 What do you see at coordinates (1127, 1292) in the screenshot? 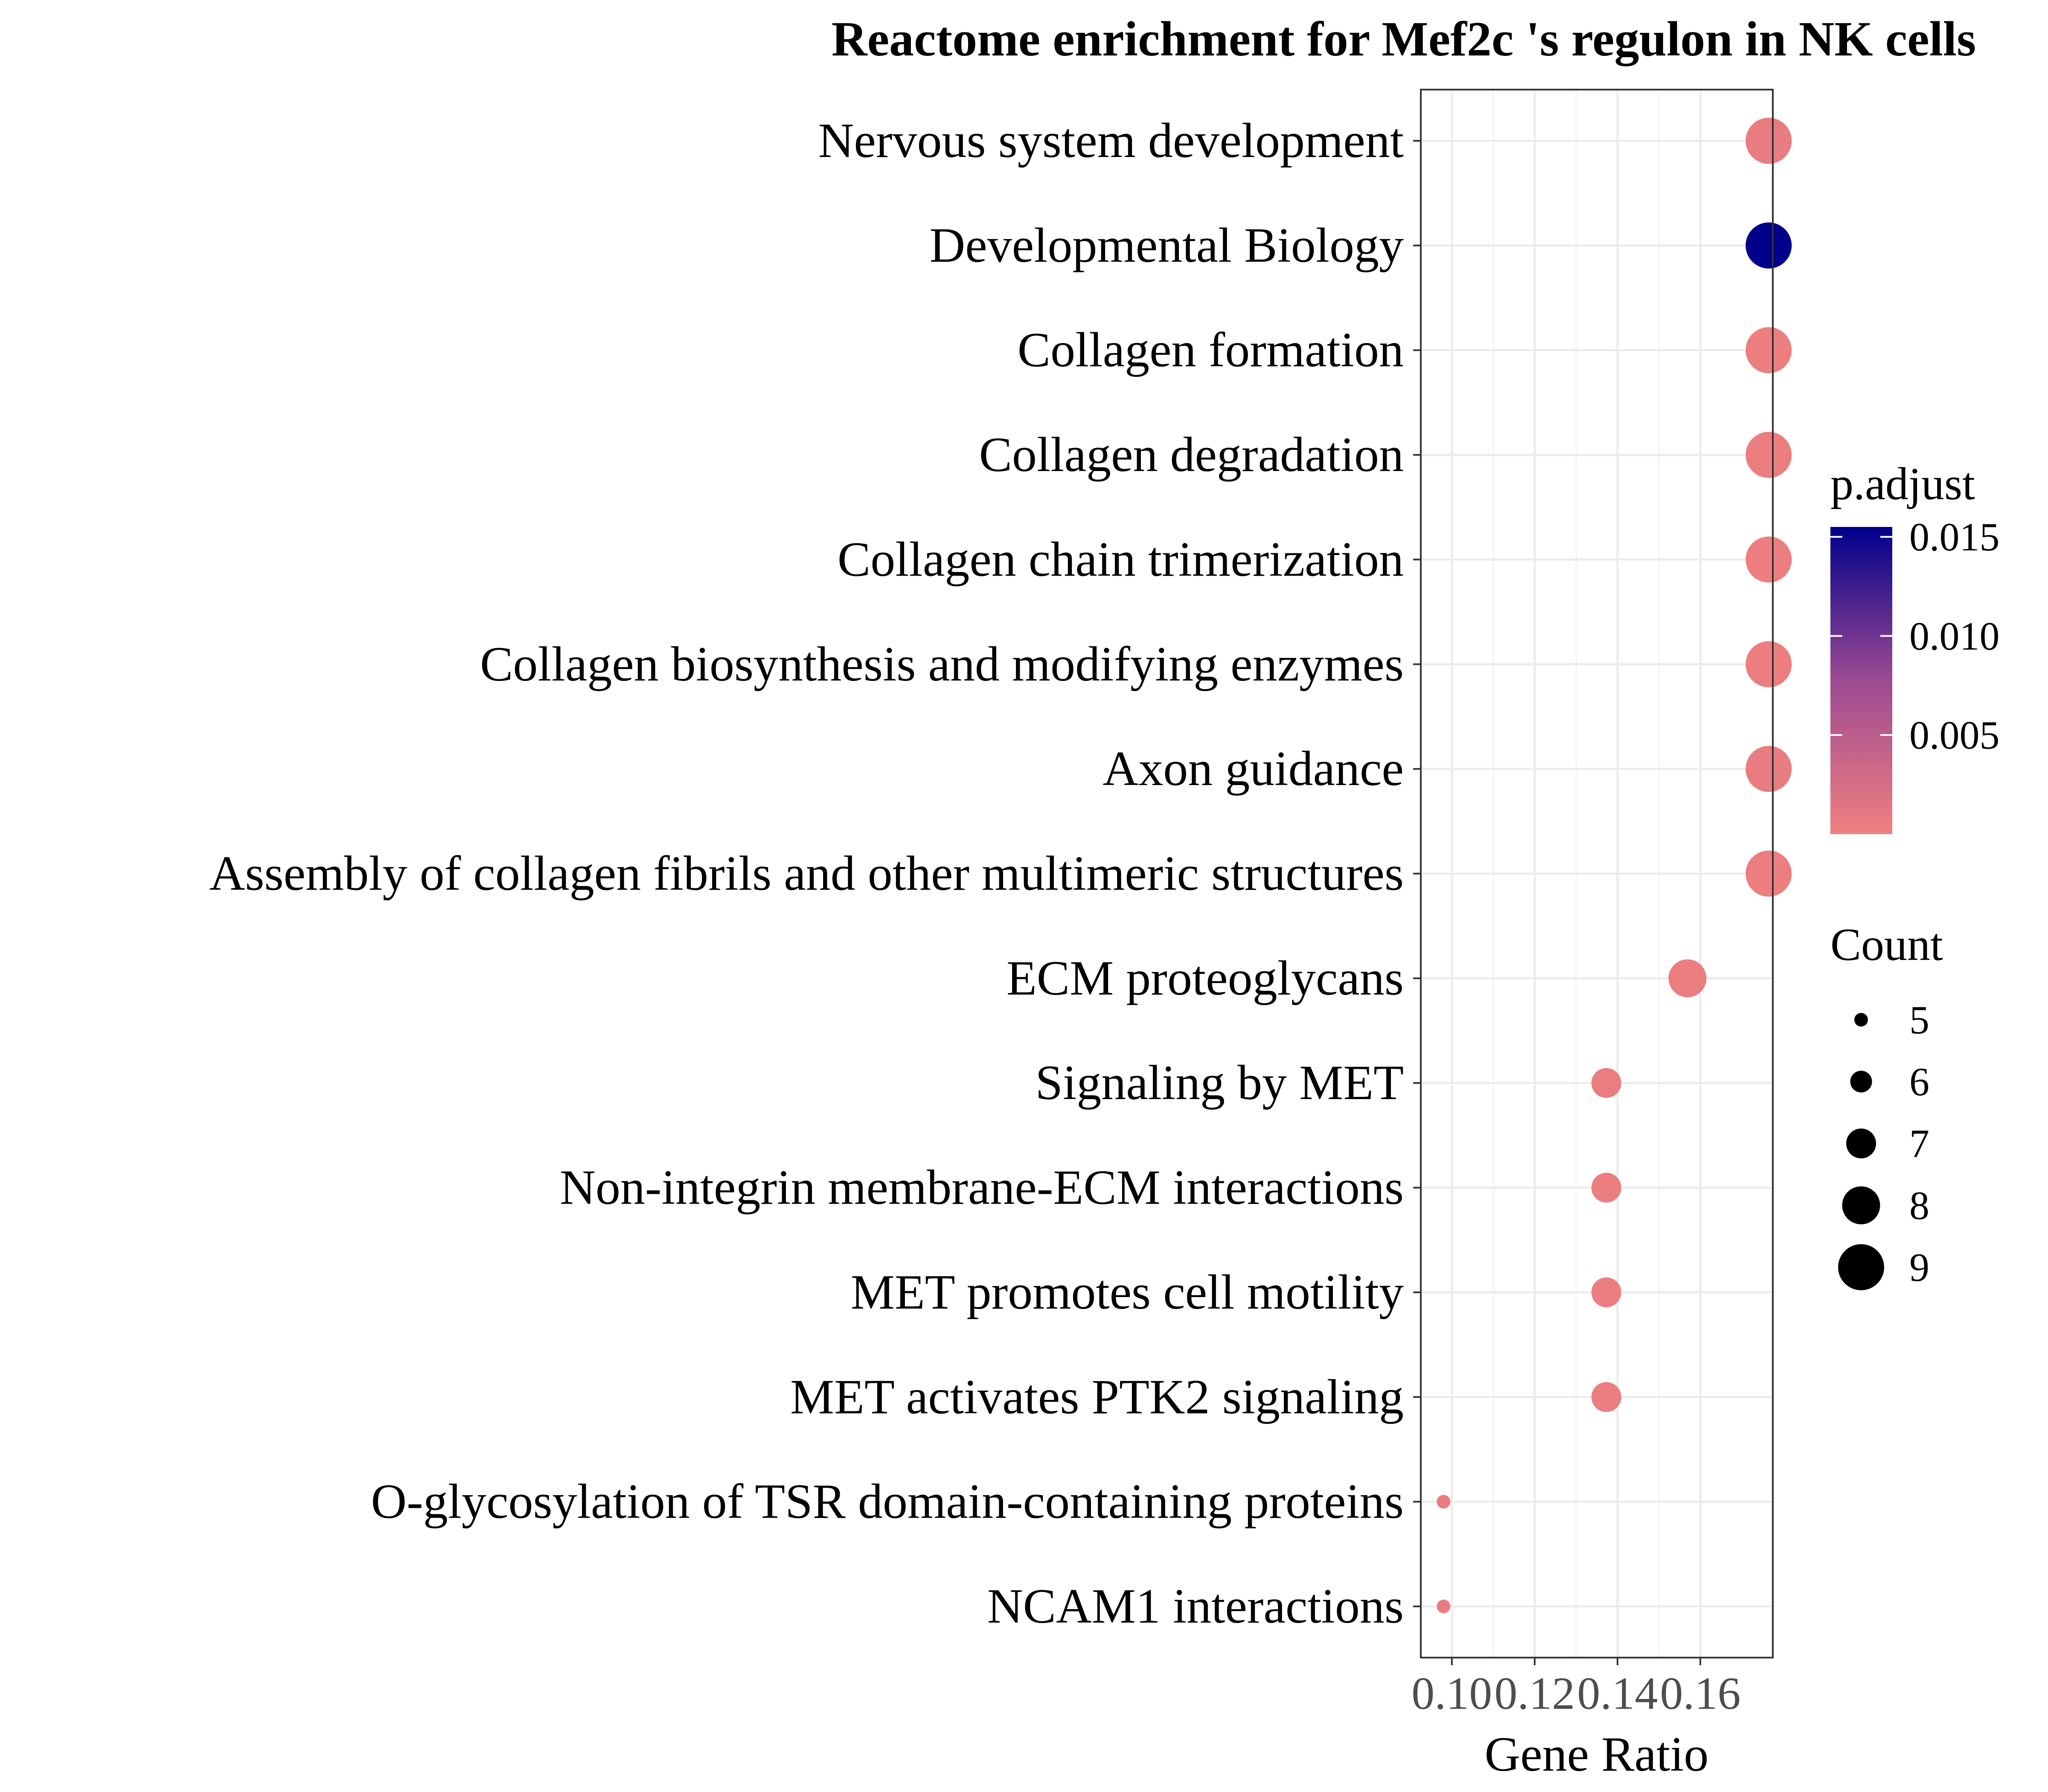
I see `y-tick-label: MET promotes cell motility` at bounding box center [1127, 1292].